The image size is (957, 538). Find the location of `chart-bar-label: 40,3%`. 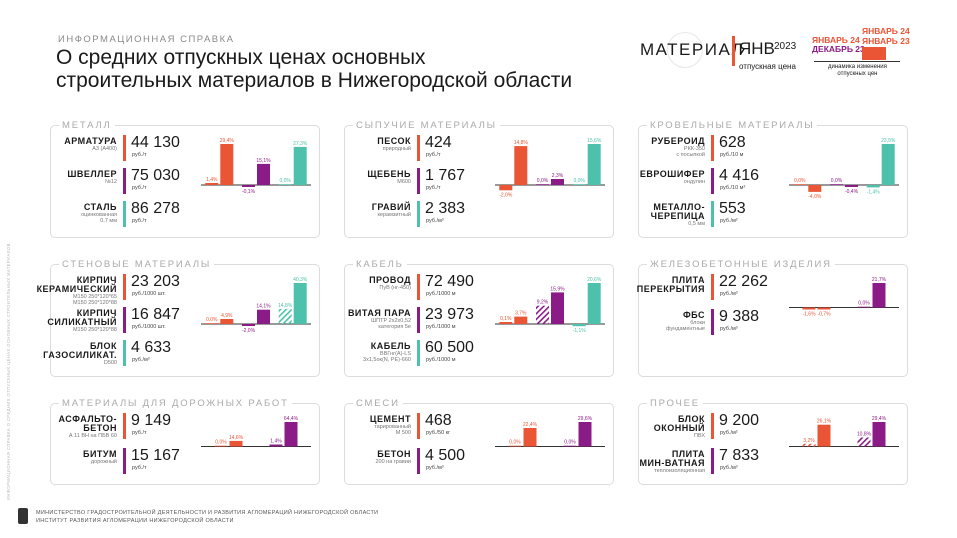

chart-bar-label: 40,3% is located at coordinates (300, 280).